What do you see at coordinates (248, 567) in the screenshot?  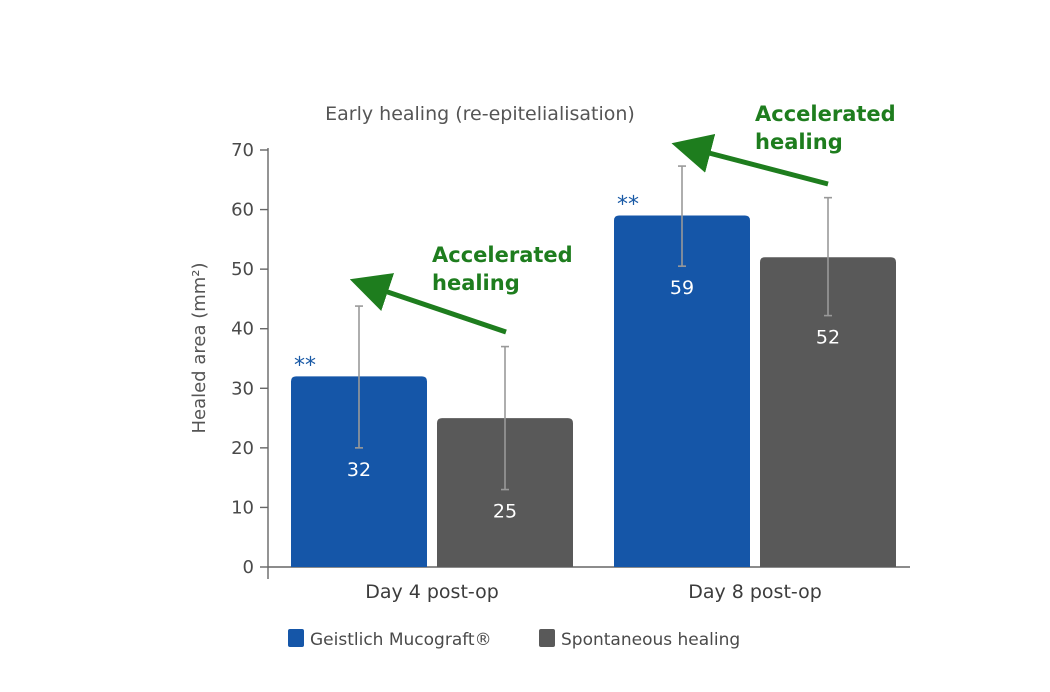 I see `y-tick-label: 0` at bounding box center [248, 567].